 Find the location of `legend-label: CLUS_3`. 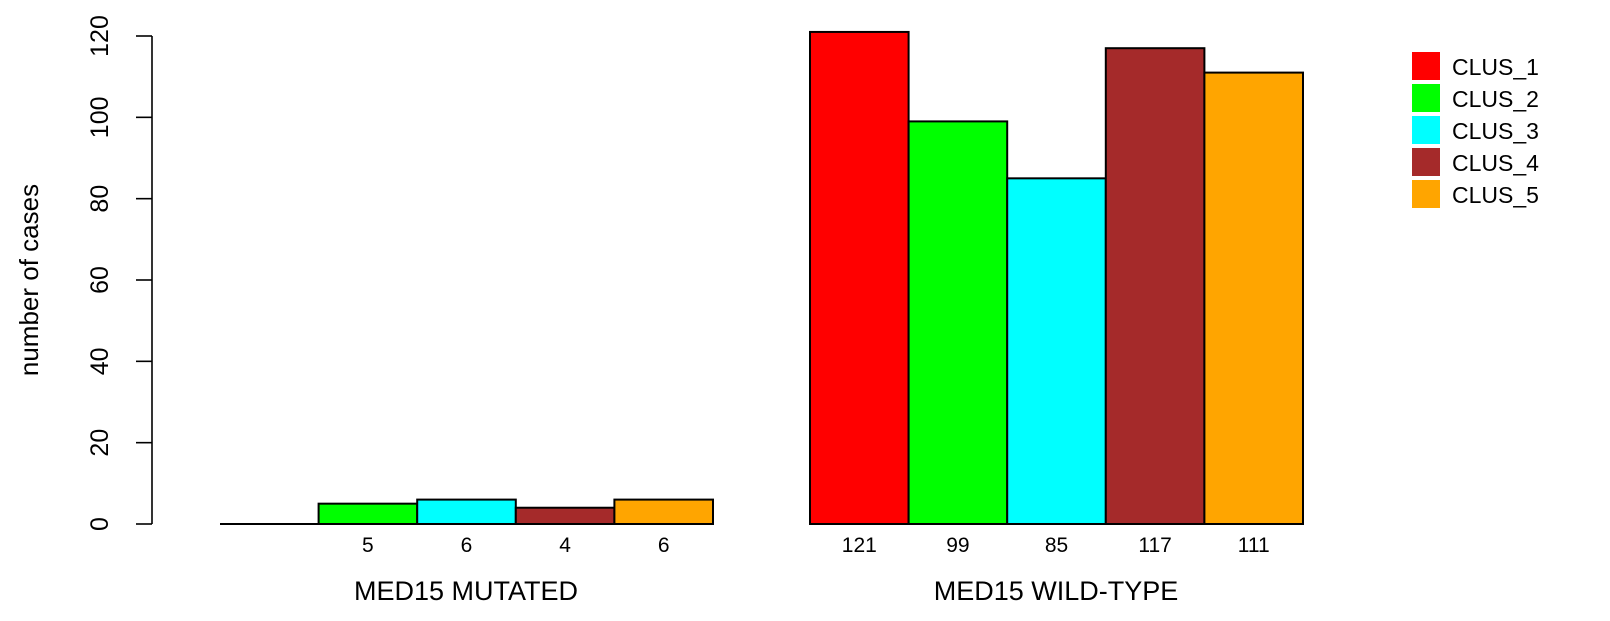

legend-label: CLUS_3 is located at coordinates (1495, 131).